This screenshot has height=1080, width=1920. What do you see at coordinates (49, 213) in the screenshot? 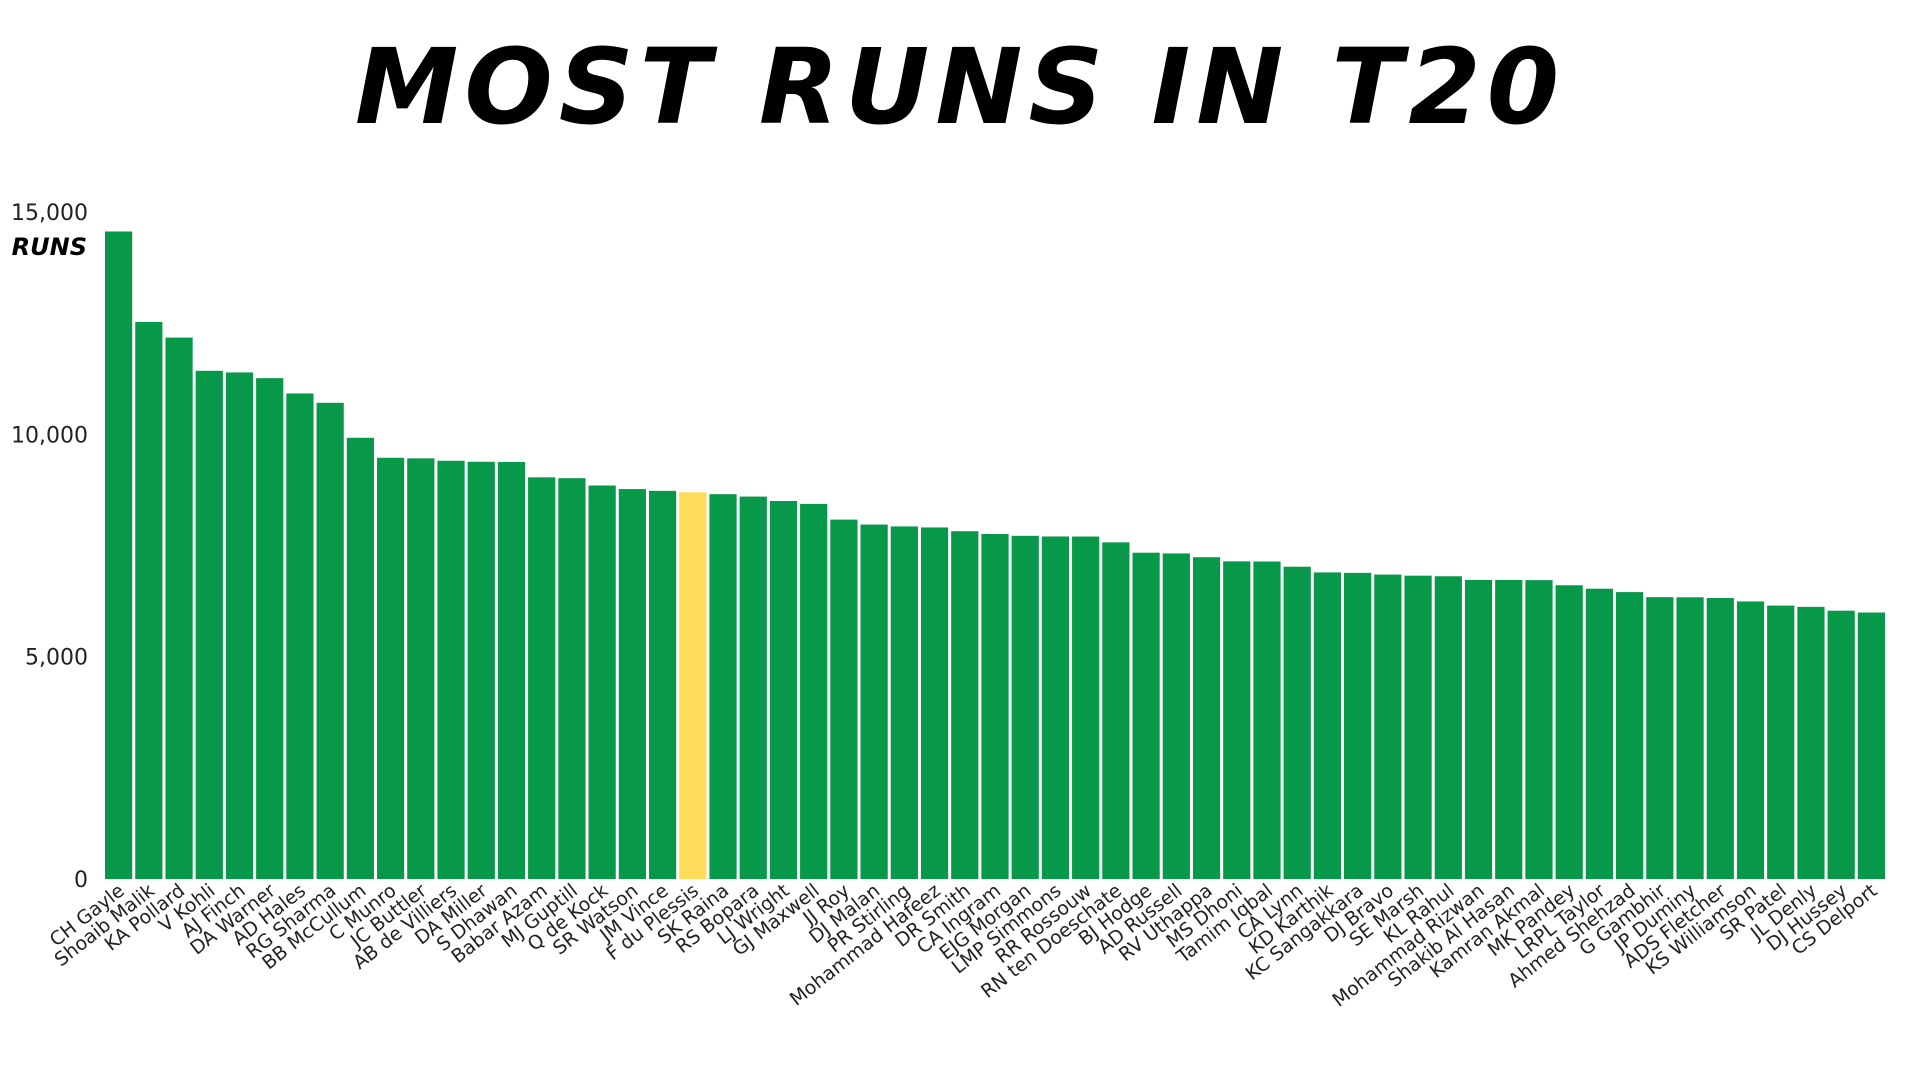
I see `y-tick-label: 15,000` at bounding box center [49, 213].